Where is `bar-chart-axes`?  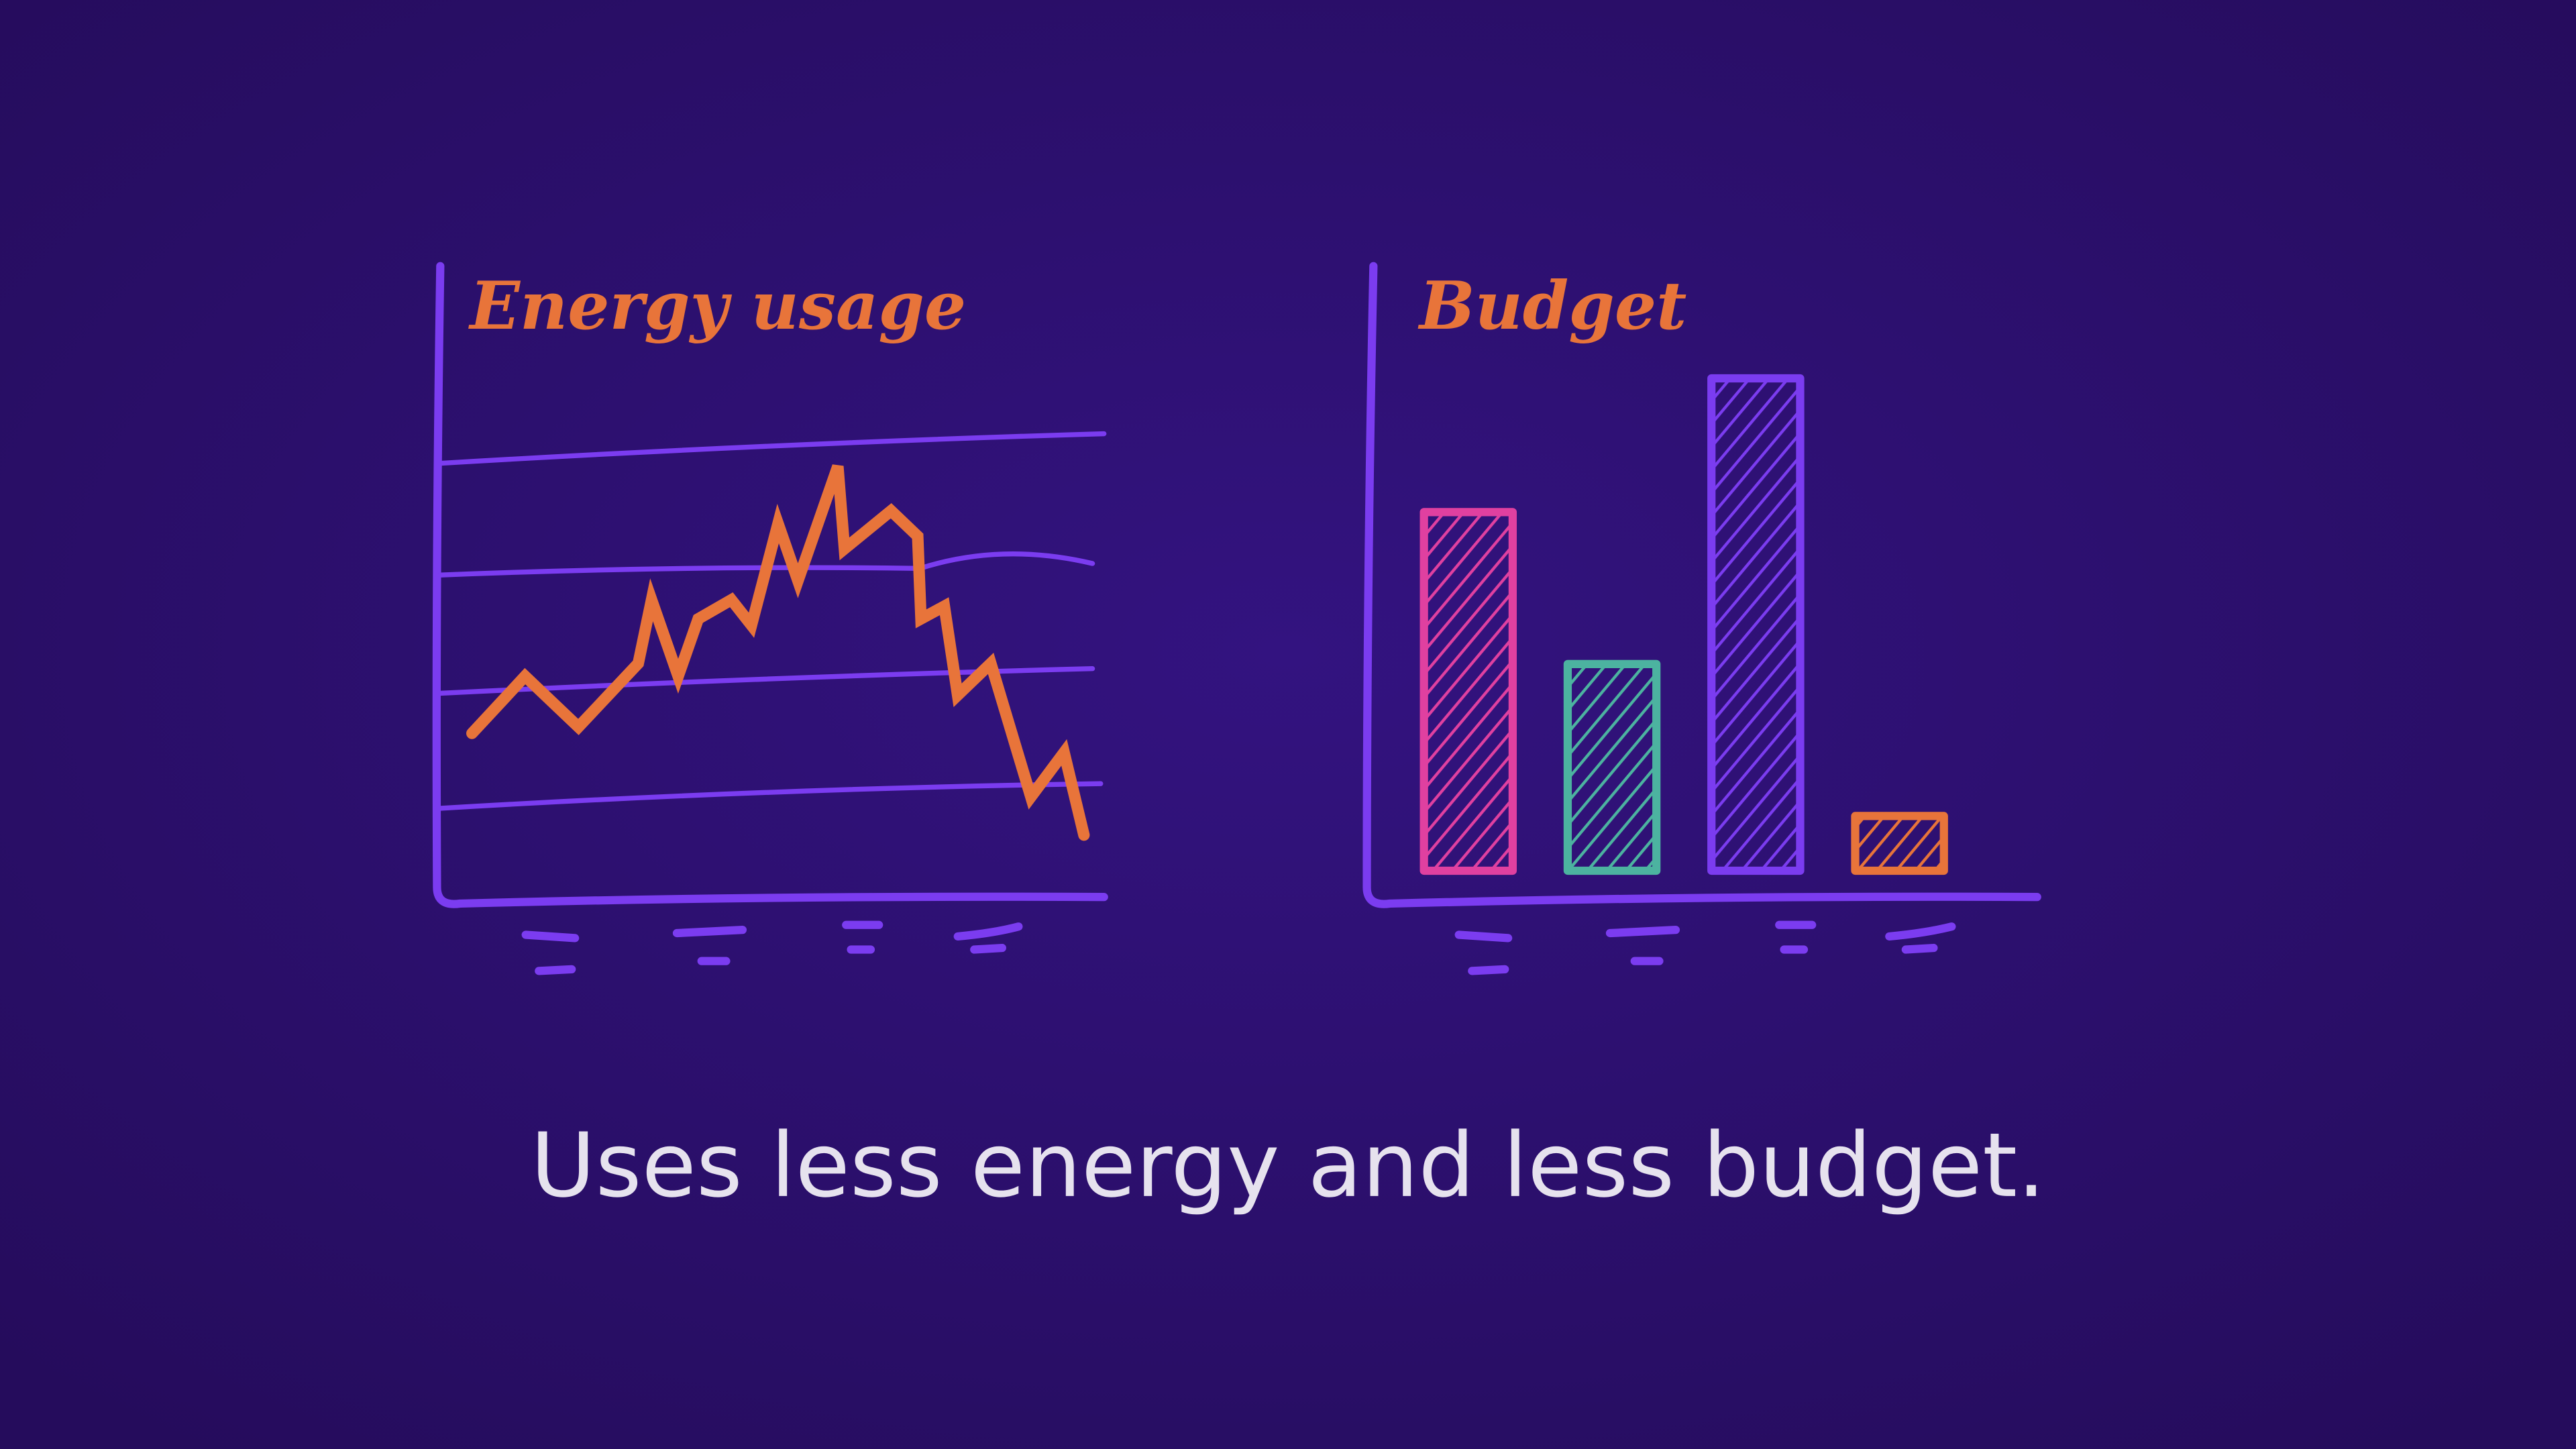 bar-chart-axes is located at coordinates (1701, 585).